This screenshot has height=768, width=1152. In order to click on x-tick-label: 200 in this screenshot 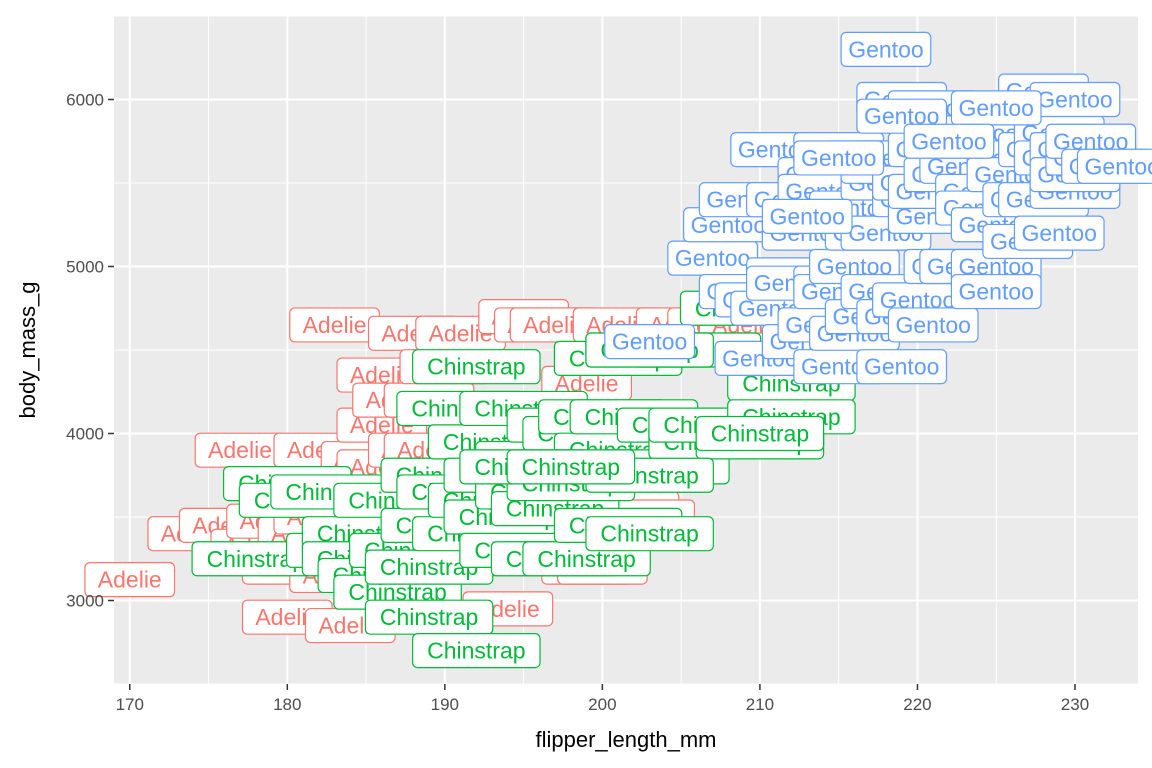, I will do `click(602, 704)`.